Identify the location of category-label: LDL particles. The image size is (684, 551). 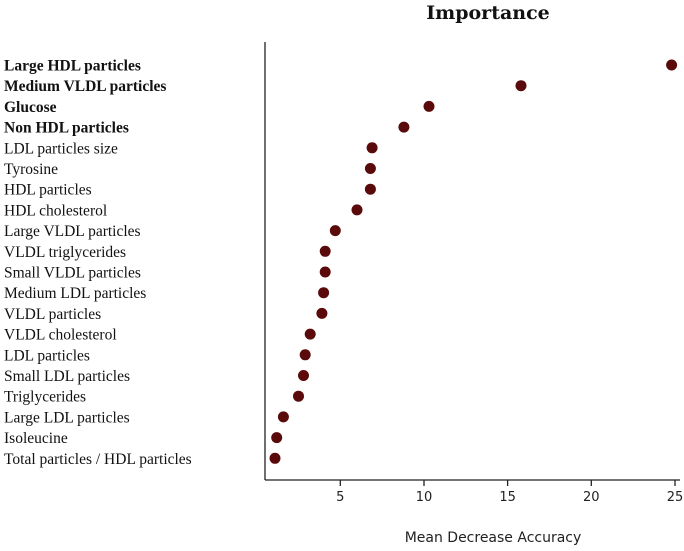
(47, 355).